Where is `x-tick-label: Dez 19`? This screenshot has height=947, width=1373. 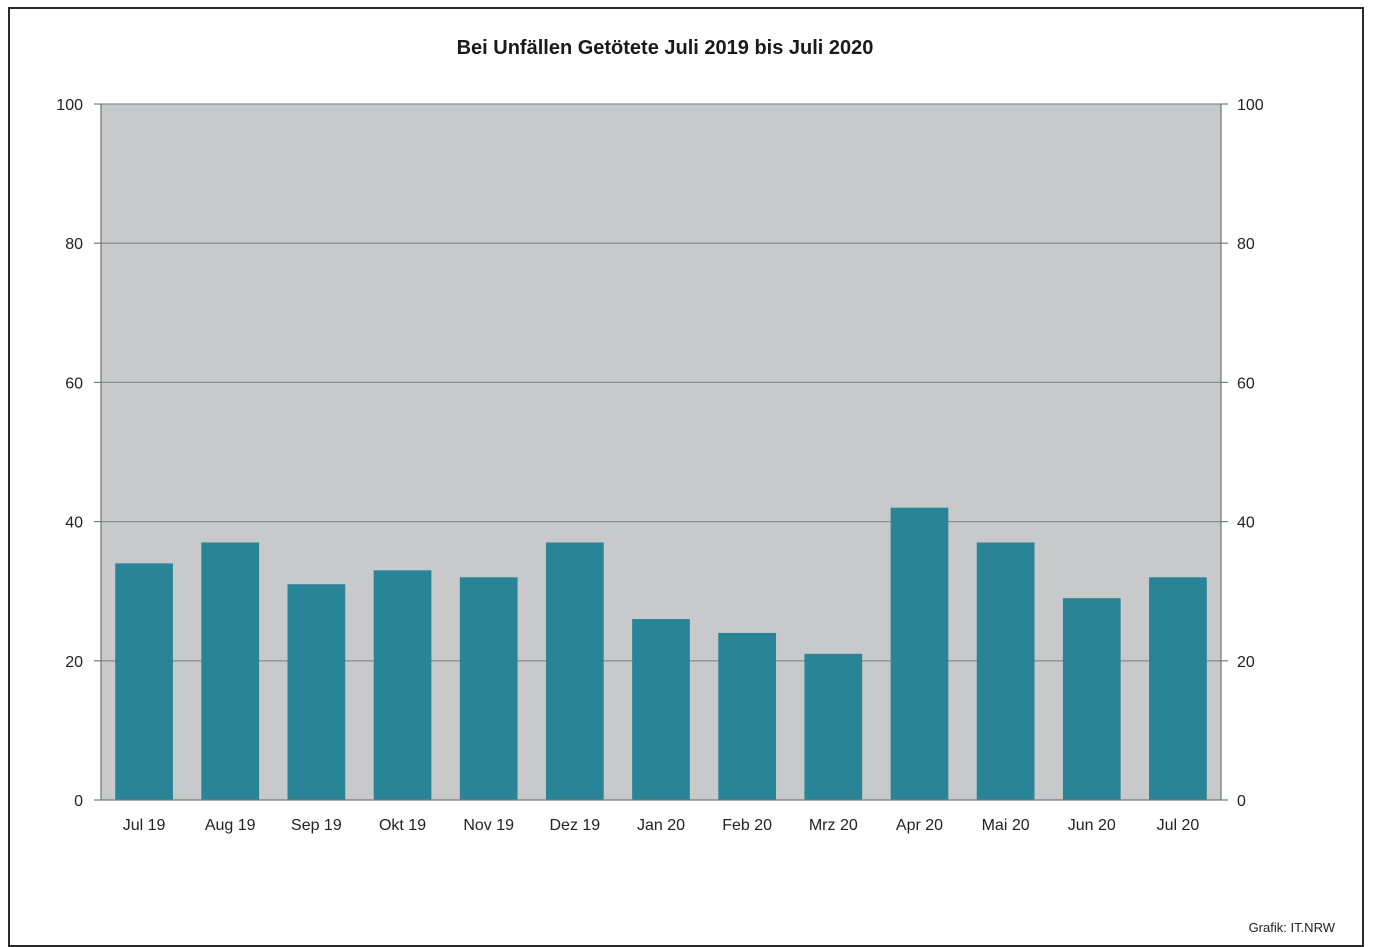
x-tick-label: Dez 19 is located at coordinates (574, 825).